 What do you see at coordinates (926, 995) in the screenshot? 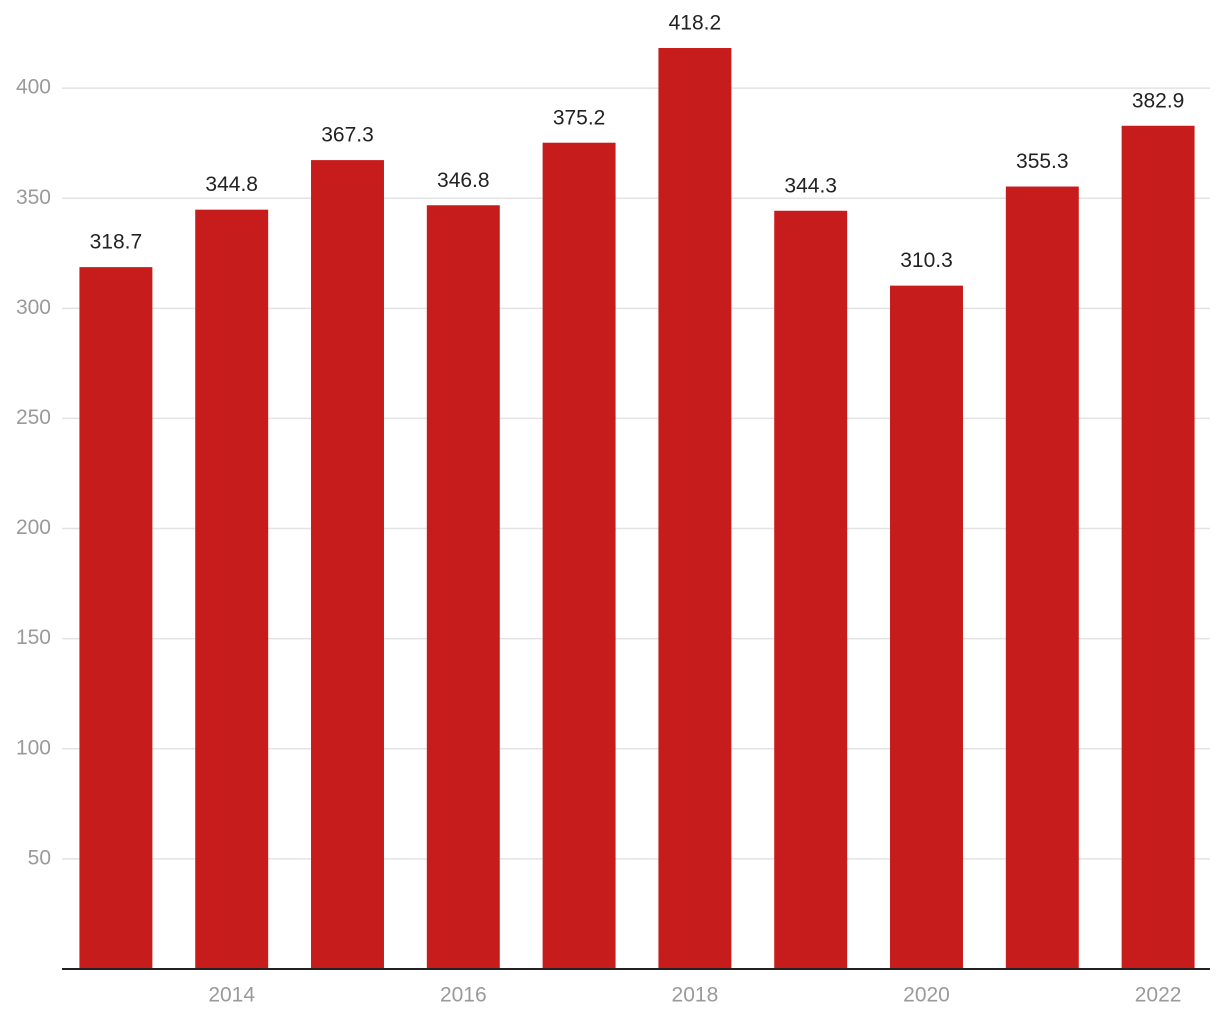
I see `x-tick-label: 2020` at bounding box center [926, 995].